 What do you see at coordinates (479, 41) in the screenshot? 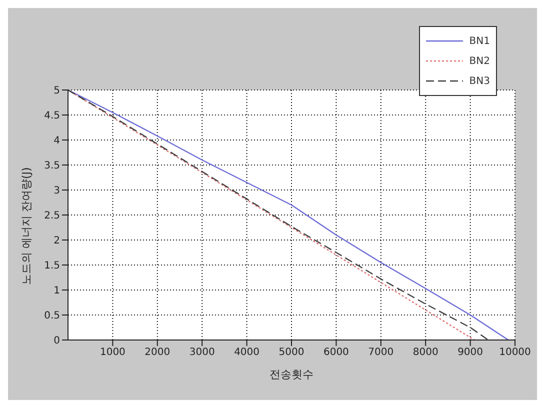
I see `legend-label: BN1` at bounding box center [479, 41].